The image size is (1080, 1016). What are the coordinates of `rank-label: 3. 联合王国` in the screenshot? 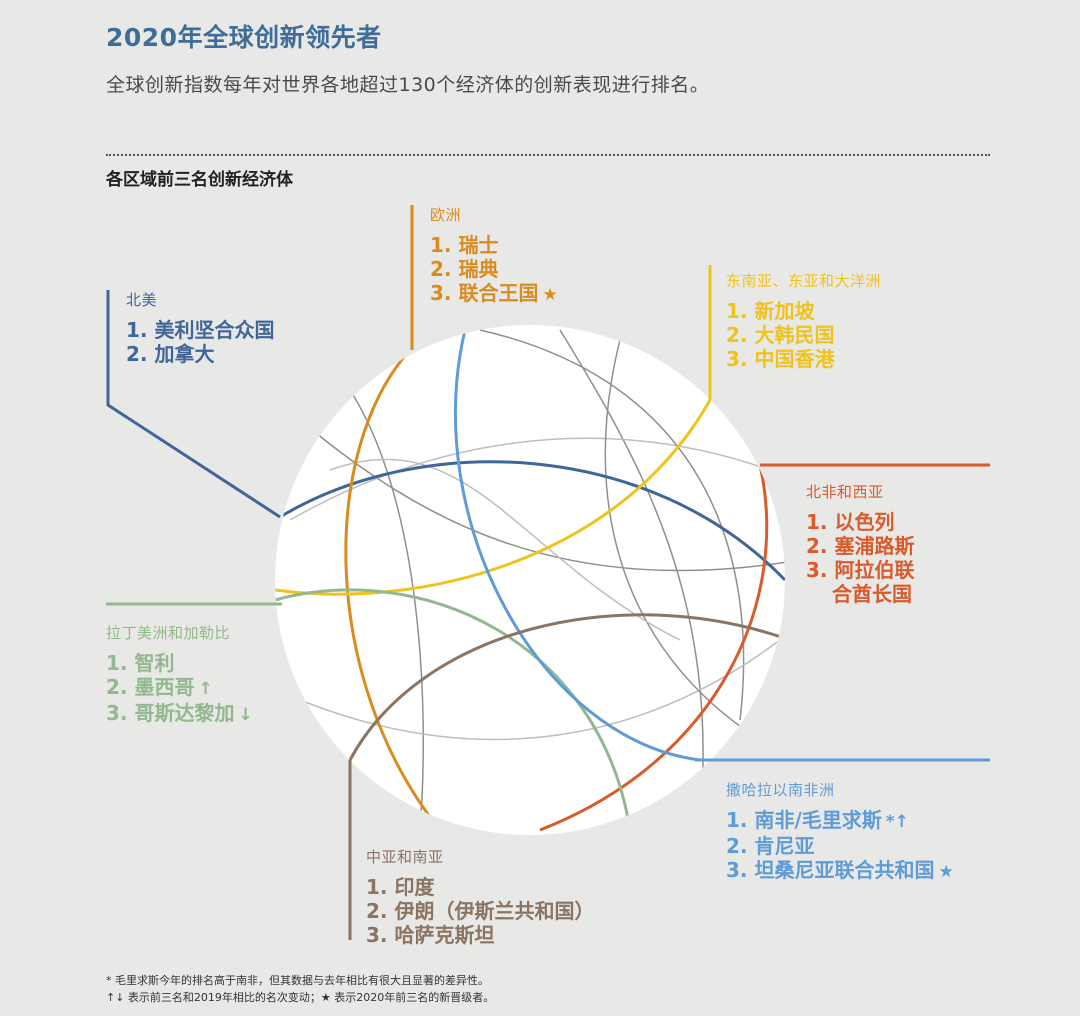 It's located at (484, 293).